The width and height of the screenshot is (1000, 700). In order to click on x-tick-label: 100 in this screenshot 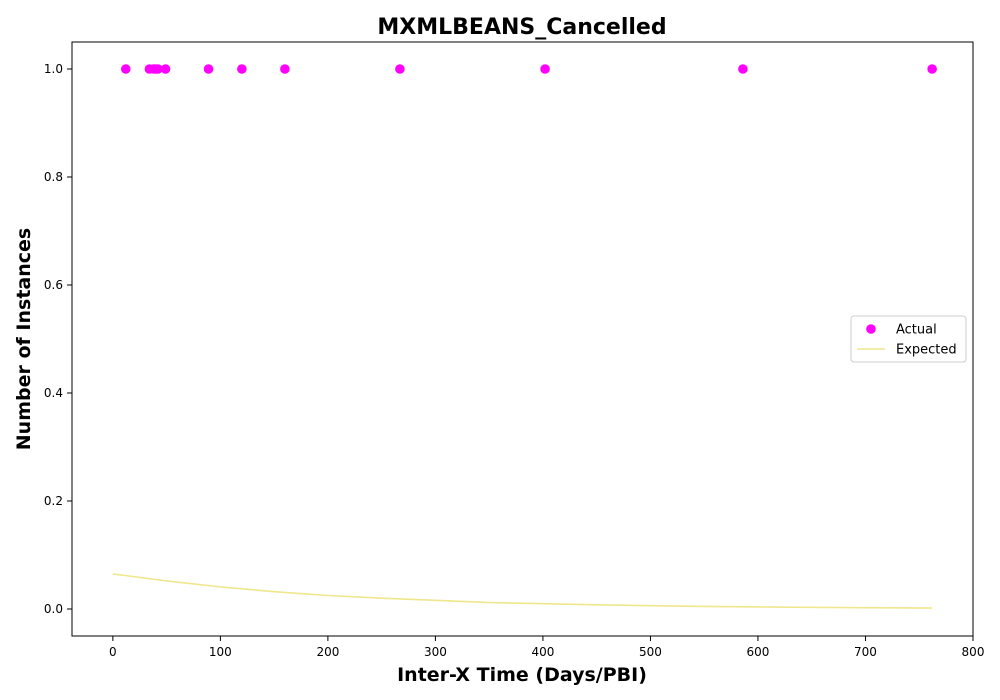, I will do `click(220, 652)`.